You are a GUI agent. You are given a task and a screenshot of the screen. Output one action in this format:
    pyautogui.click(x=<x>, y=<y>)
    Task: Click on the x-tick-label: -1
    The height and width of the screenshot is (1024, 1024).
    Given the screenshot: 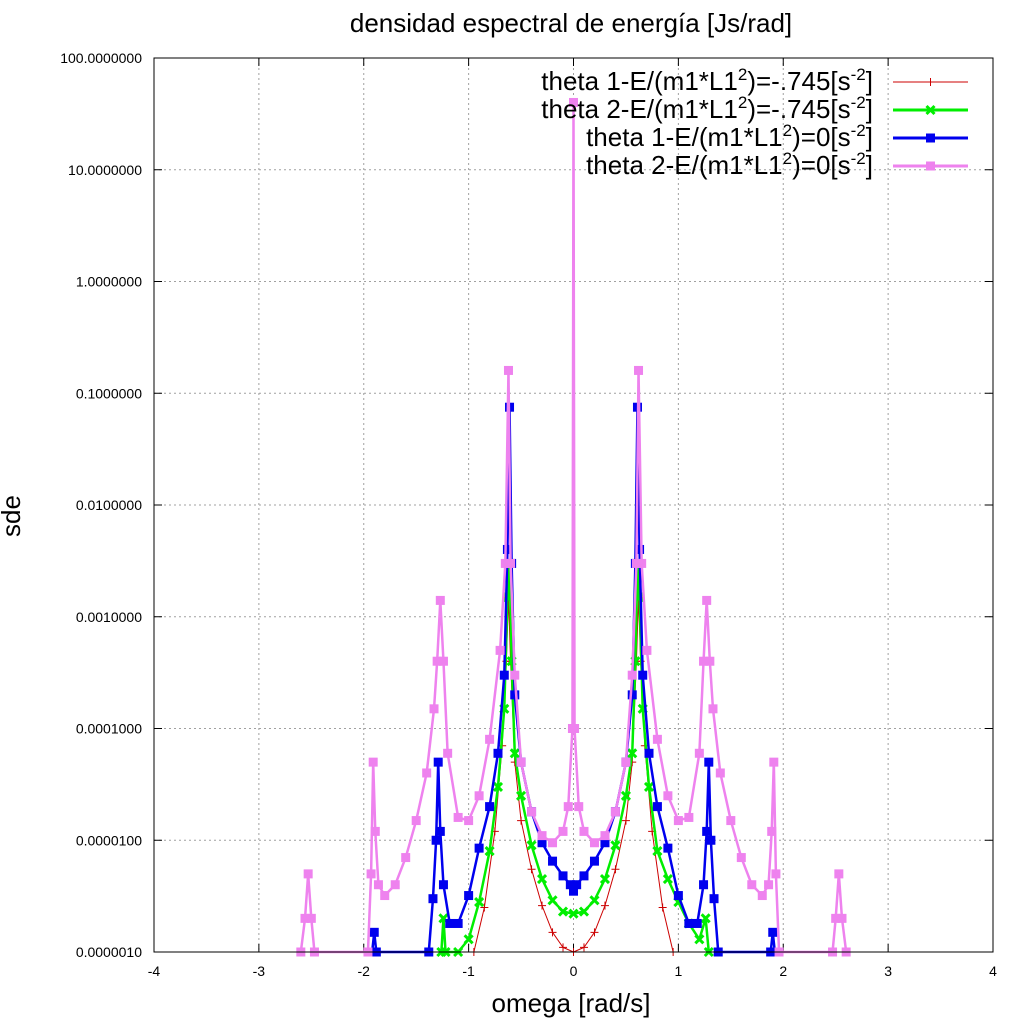 What is the action you would take?
    pyautogui.click(x=468, y=971)
    